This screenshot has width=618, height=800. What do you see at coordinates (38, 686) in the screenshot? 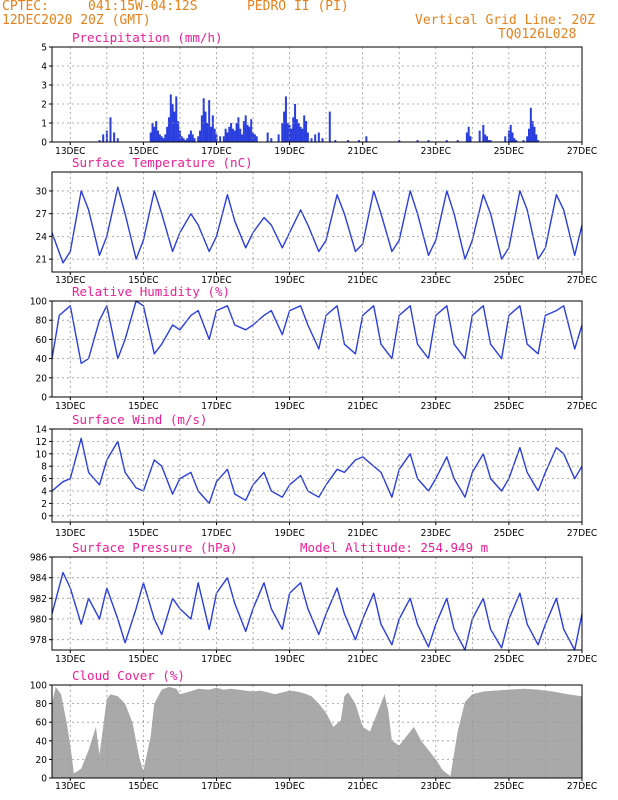
I see `cloud-ytick-label: 100` at bounding box center [38, 686].